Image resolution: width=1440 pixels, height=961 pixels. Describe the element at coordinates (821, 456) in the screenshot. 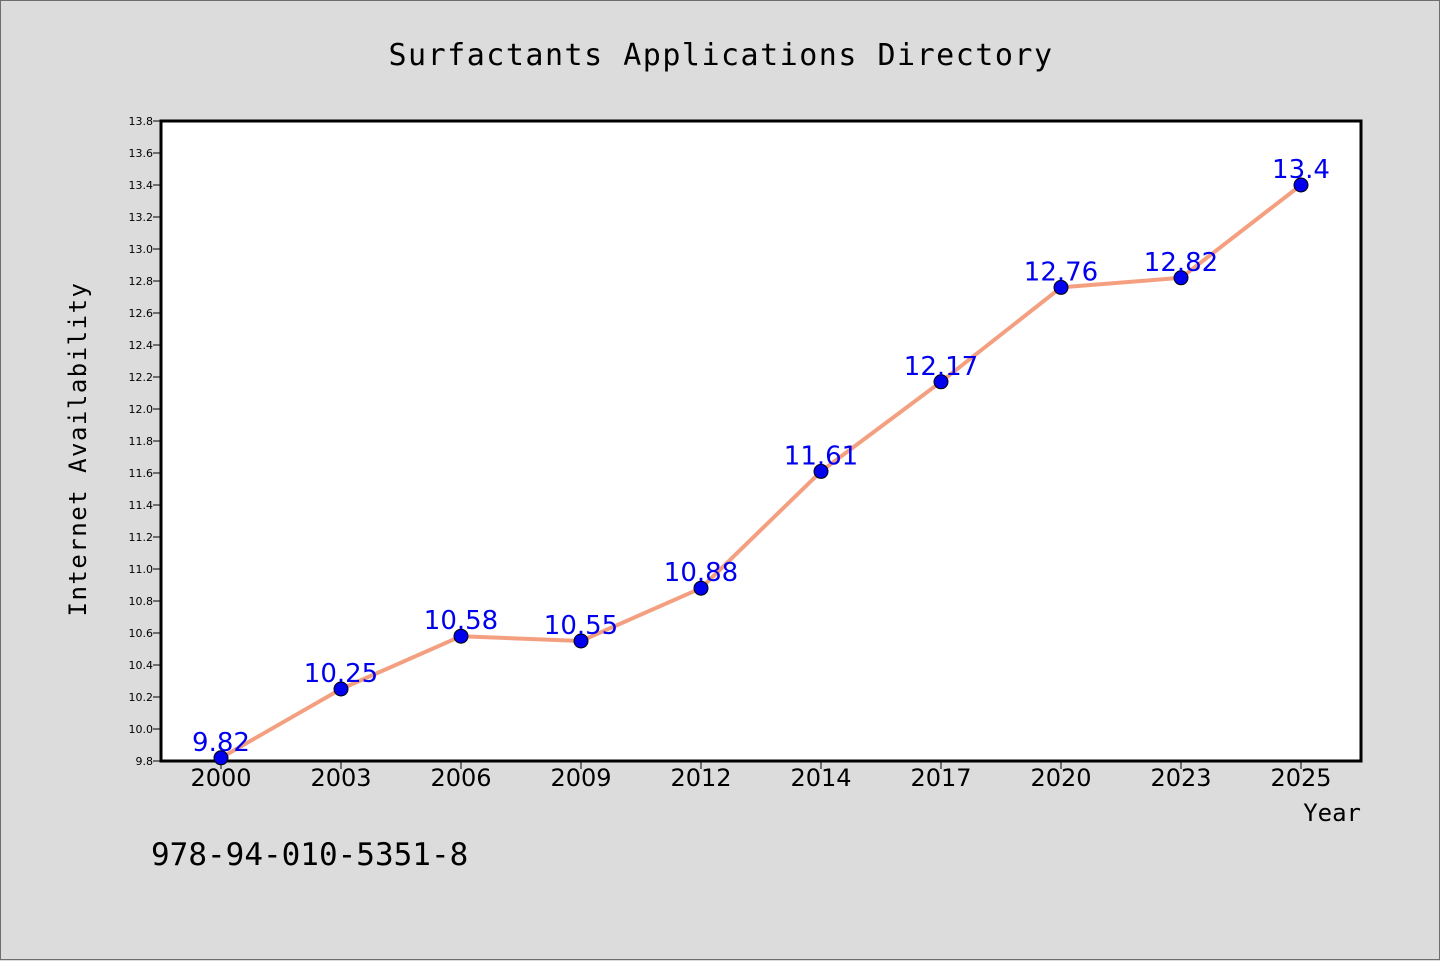

I see `data-label: 11.61` at that location.